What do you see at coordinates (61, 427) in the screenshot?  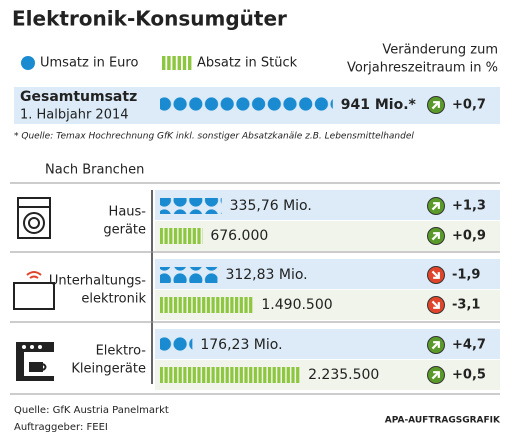 I see `client: Auftraggeber: FEEI` at bounding box center [61, 427].